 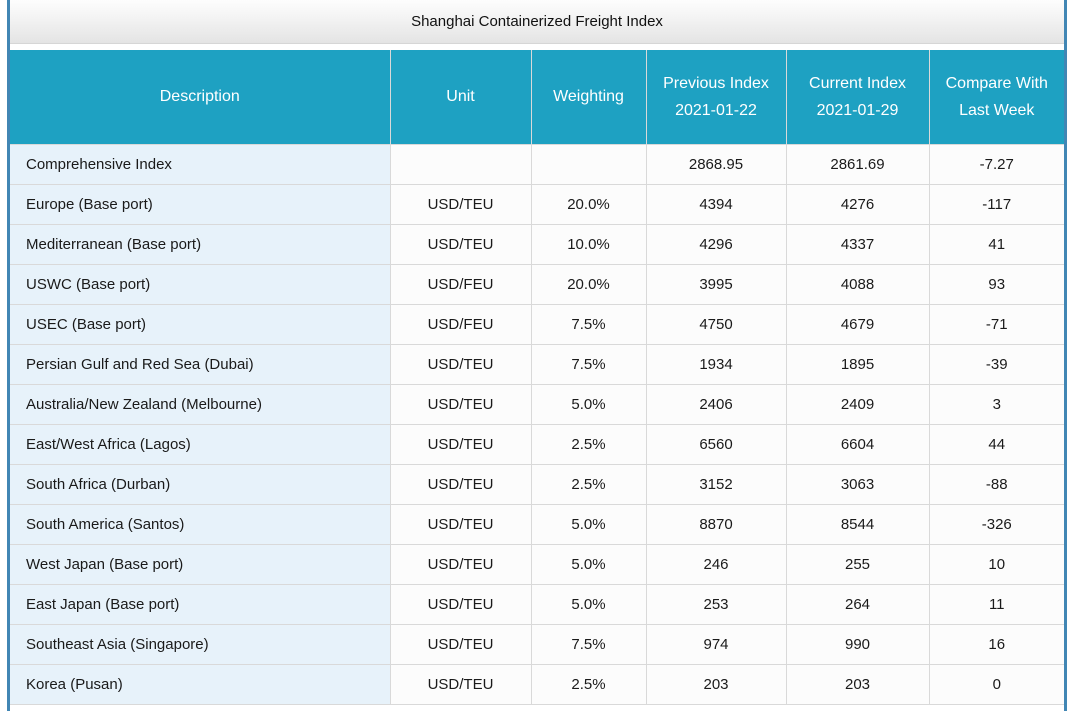 I want to click on cell-previous: 3152, so click(x=716, y=484).